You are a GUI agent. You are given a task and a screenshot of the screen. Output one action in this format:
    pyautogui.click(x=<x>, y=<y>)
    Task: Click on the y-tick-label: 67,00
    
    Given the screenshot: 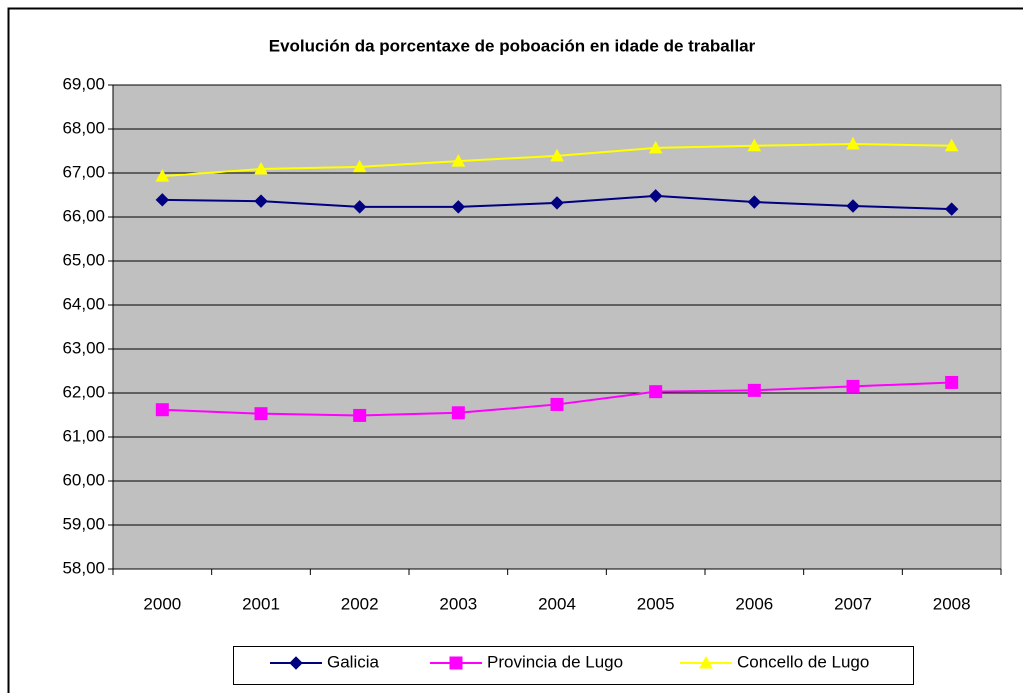 What is the action you would take?
    pyautogui.click(x=83, y=171)
    